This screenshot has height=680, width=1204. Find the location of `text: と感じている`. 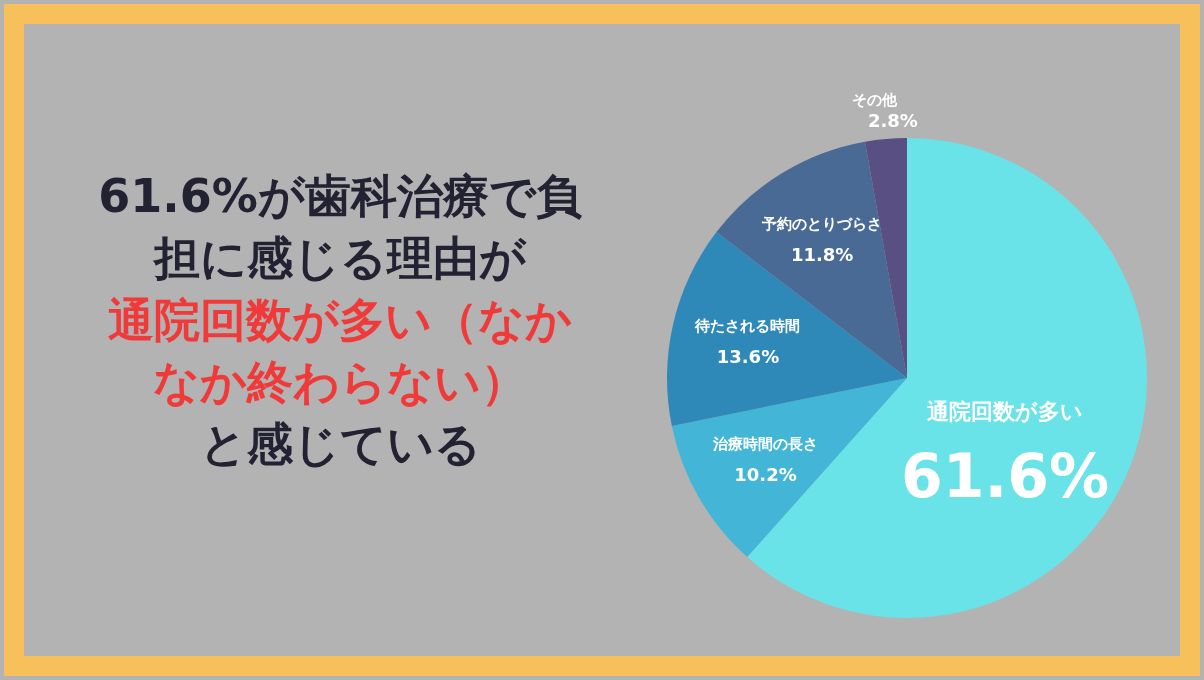

text: と感じている is located at coordinates (340, 444).